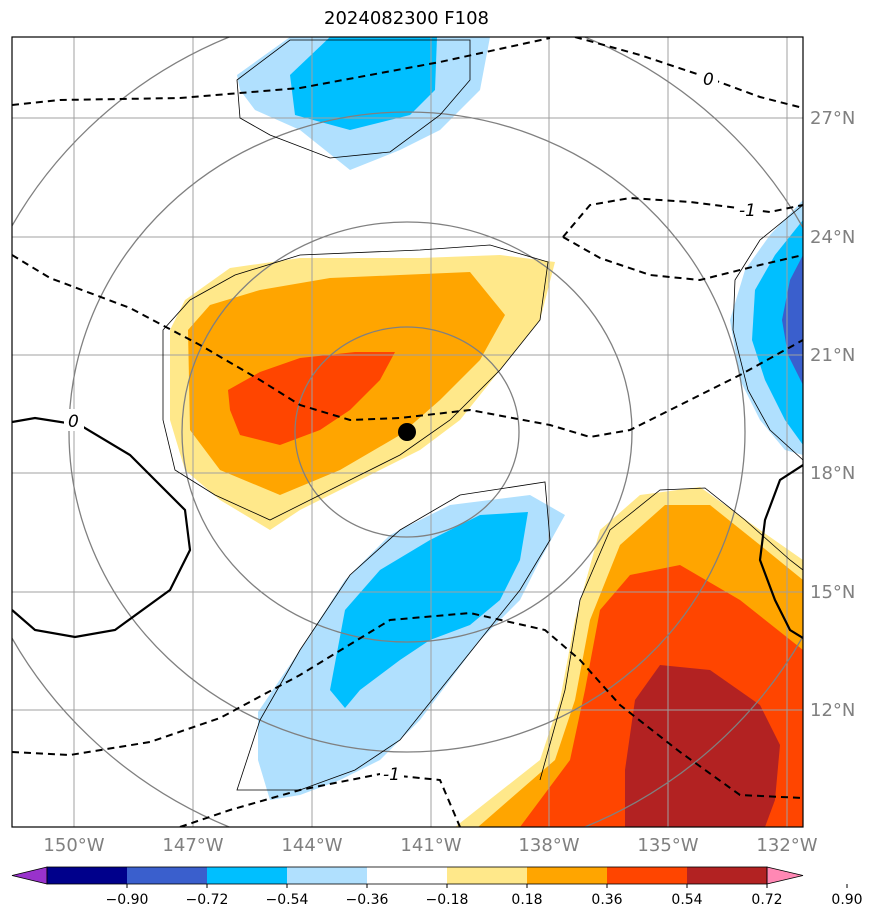 The width and height of the screenshot is (873, 924). Describe the element at coordinates (832, 710) in the screenshot. I see `lat-label: 12°N` at that location.